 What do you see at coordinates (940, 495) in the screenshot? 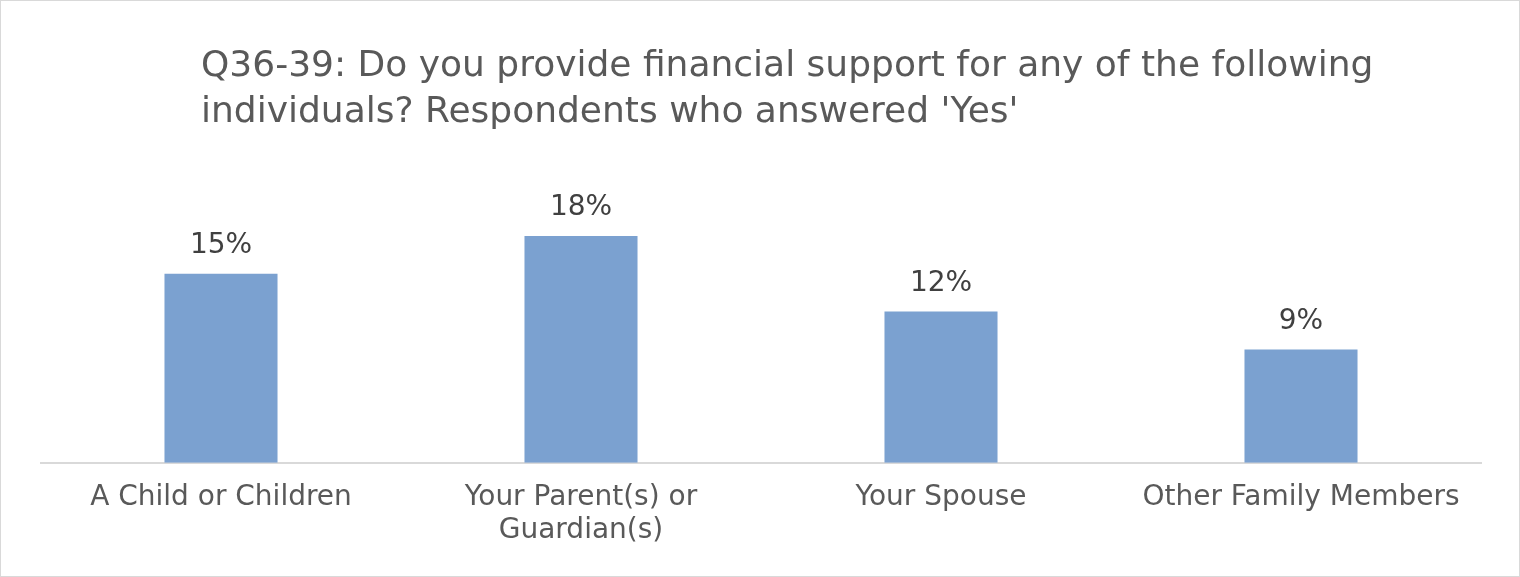
I see `x-tick-label: Your Spouse` at bounding box center [940, 495].